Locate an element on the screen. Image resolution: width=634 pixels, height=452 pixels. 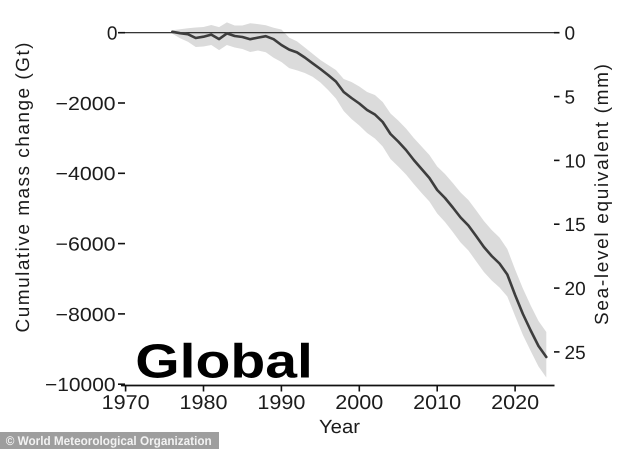
svg-text: 5 is located at coordinates (570, 98).